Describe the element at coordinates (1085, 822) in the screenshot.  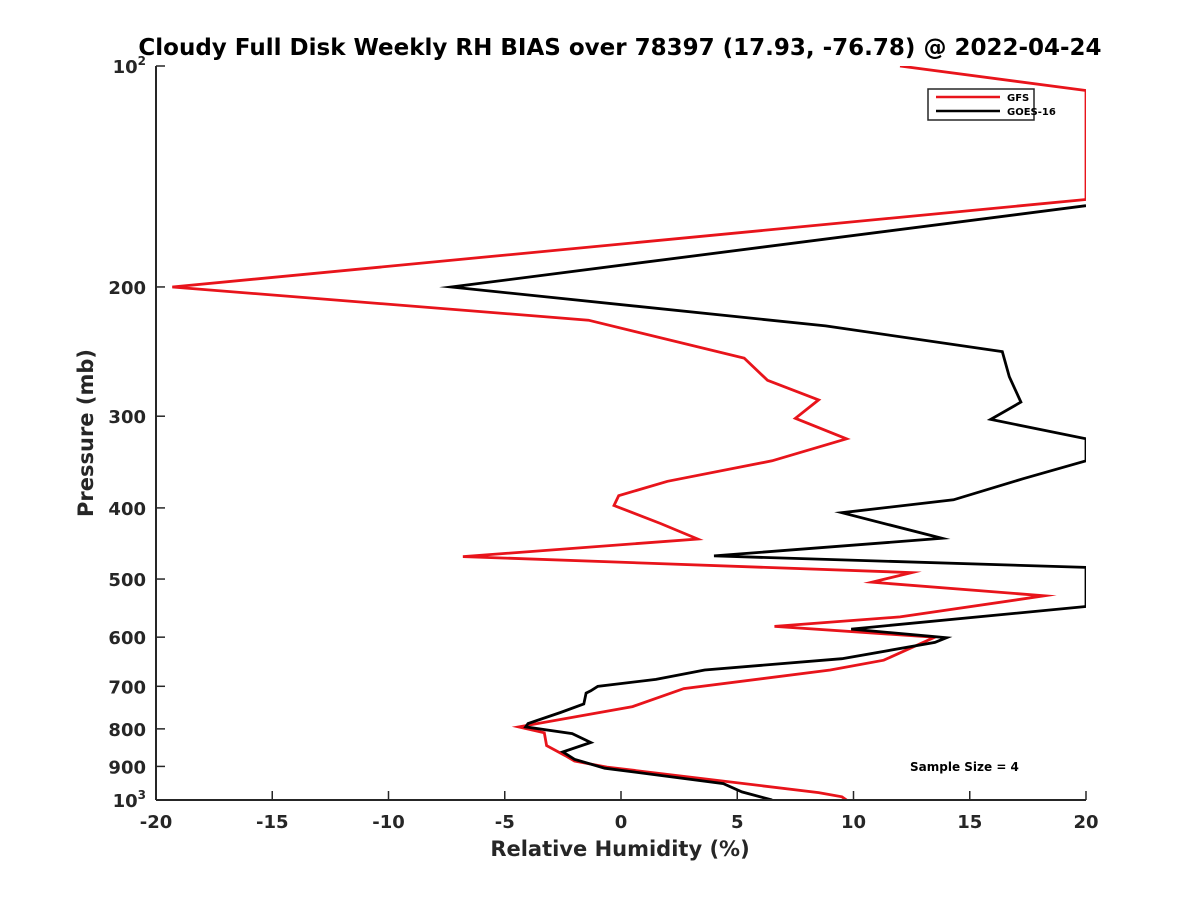
I see `x-tick-label: 20` at that location.